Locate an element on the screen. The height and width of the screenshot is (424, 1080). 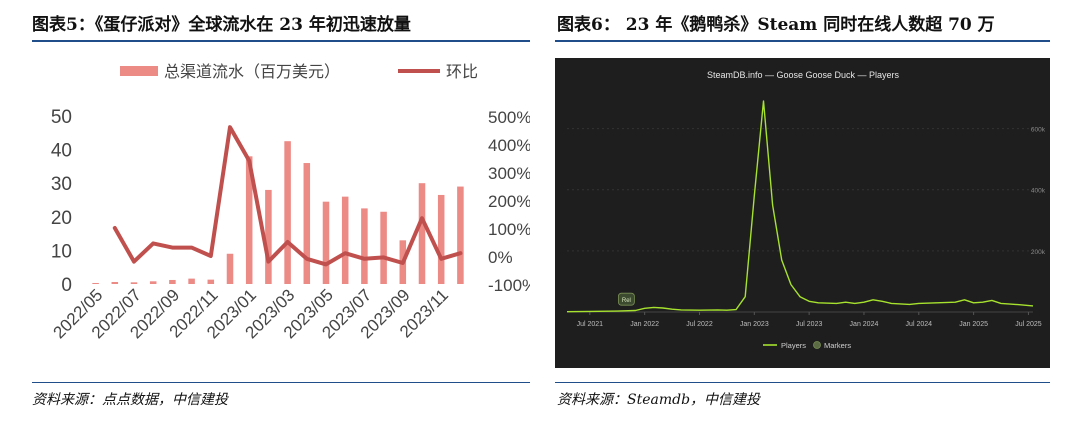
y-axis-tick-label: 200k is located at coordinates (1038, 252).